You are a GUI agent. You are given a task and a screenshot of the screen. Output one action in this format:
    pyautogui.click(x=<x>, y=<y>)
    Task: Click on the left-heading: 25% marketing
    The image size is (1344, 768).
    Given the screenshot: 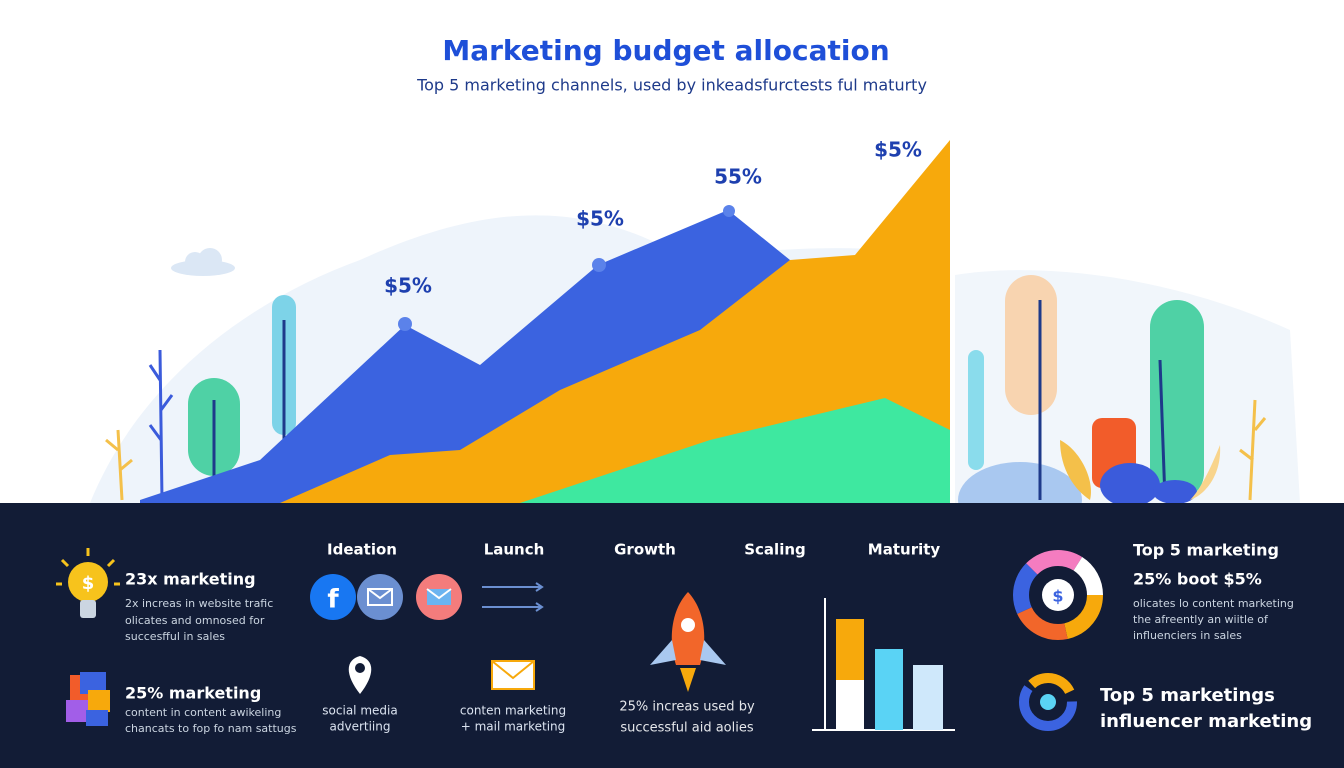 What is the action you would take?
    pyautogui.click(x=193, y=693)
    